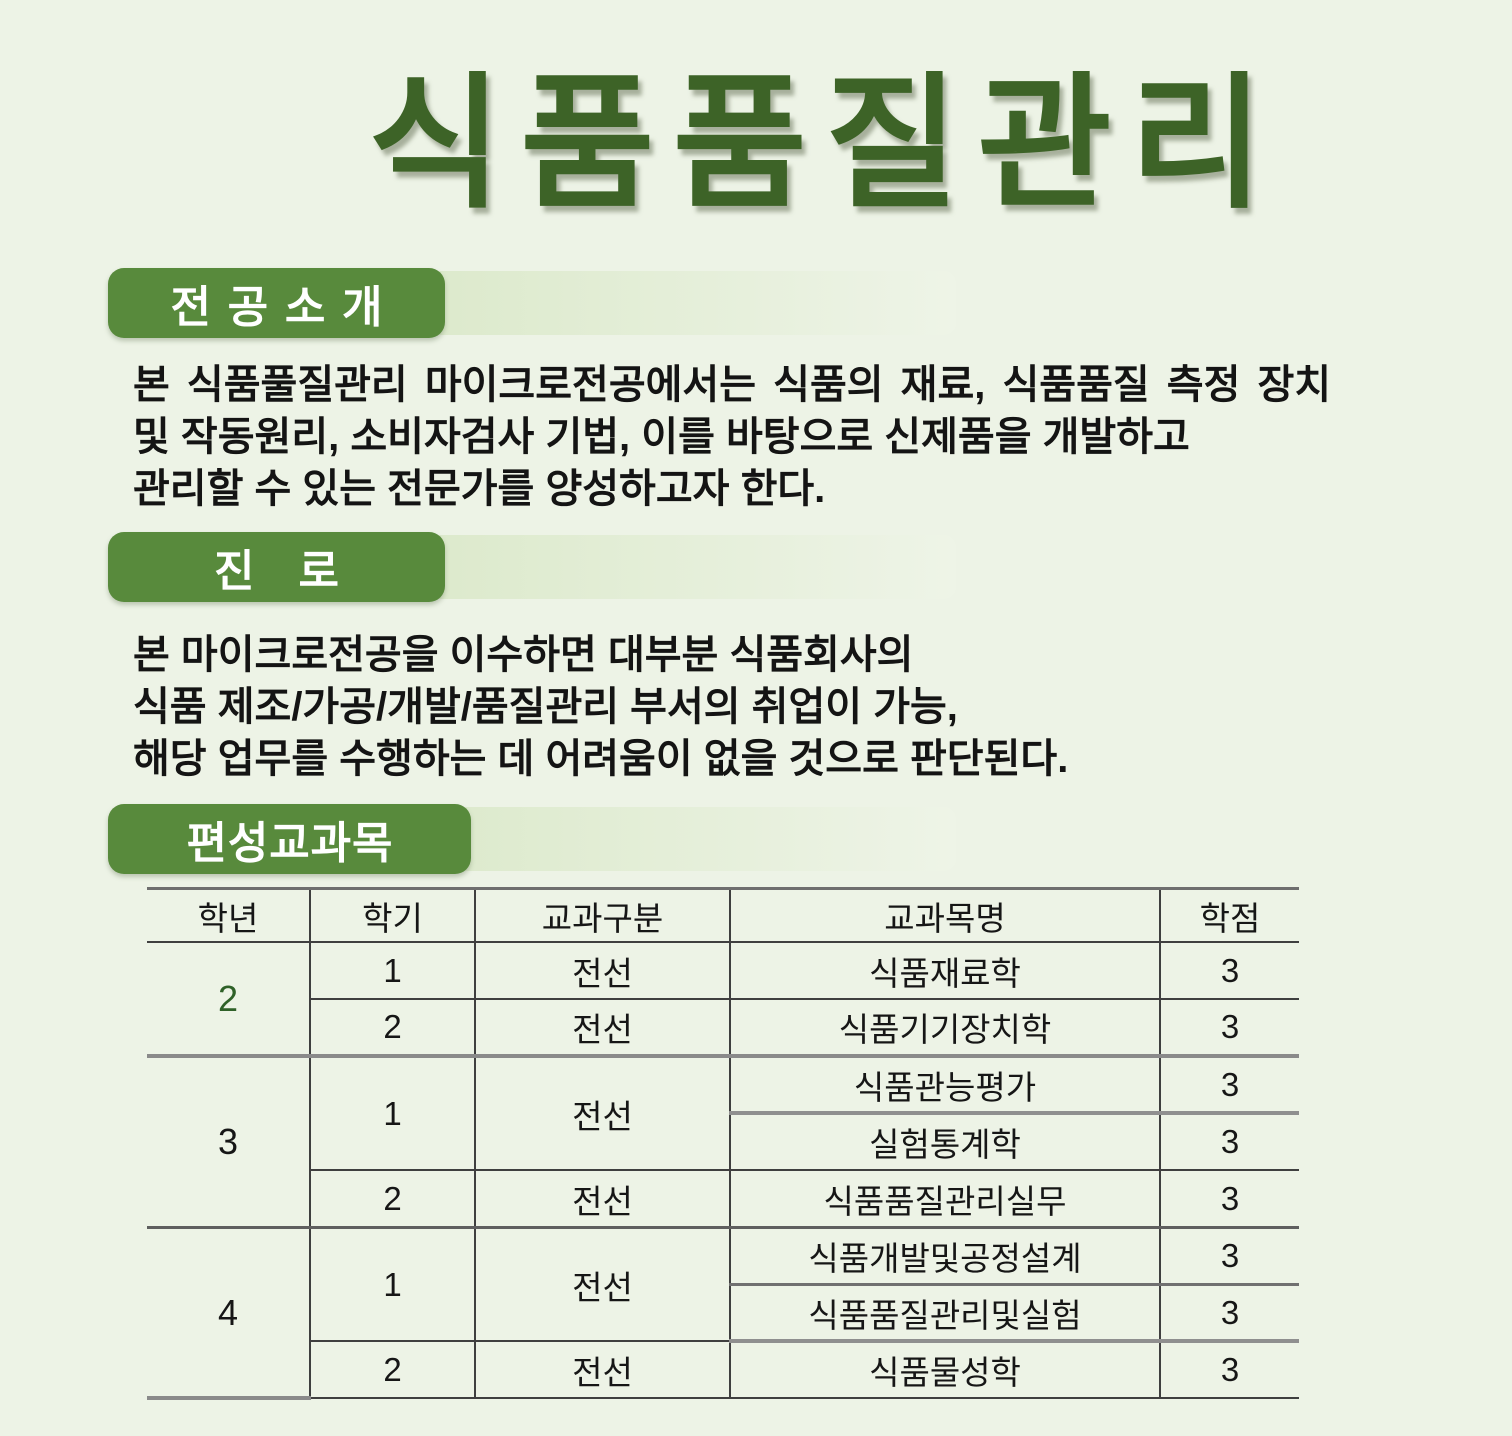 The height and width of the screenshot is (1436, 1512). Describe the element at coordinates (479, 488) in the screenshot. I see `paragraph-line: 관리할 수 있는 전문가를 양성하고자 한다.` at that location.